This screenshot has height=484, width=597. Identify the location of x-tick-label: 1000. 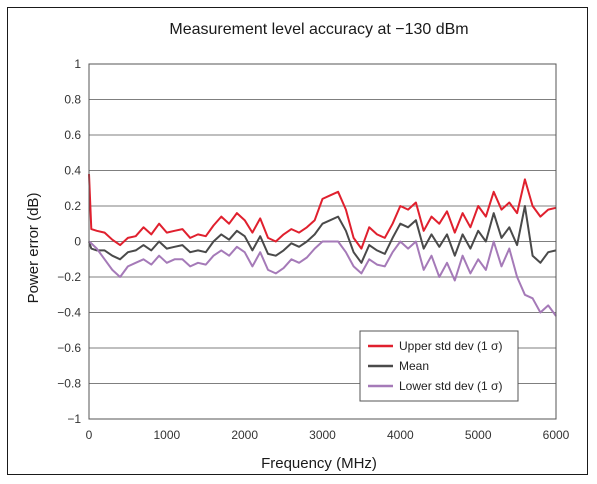
(166, 435).